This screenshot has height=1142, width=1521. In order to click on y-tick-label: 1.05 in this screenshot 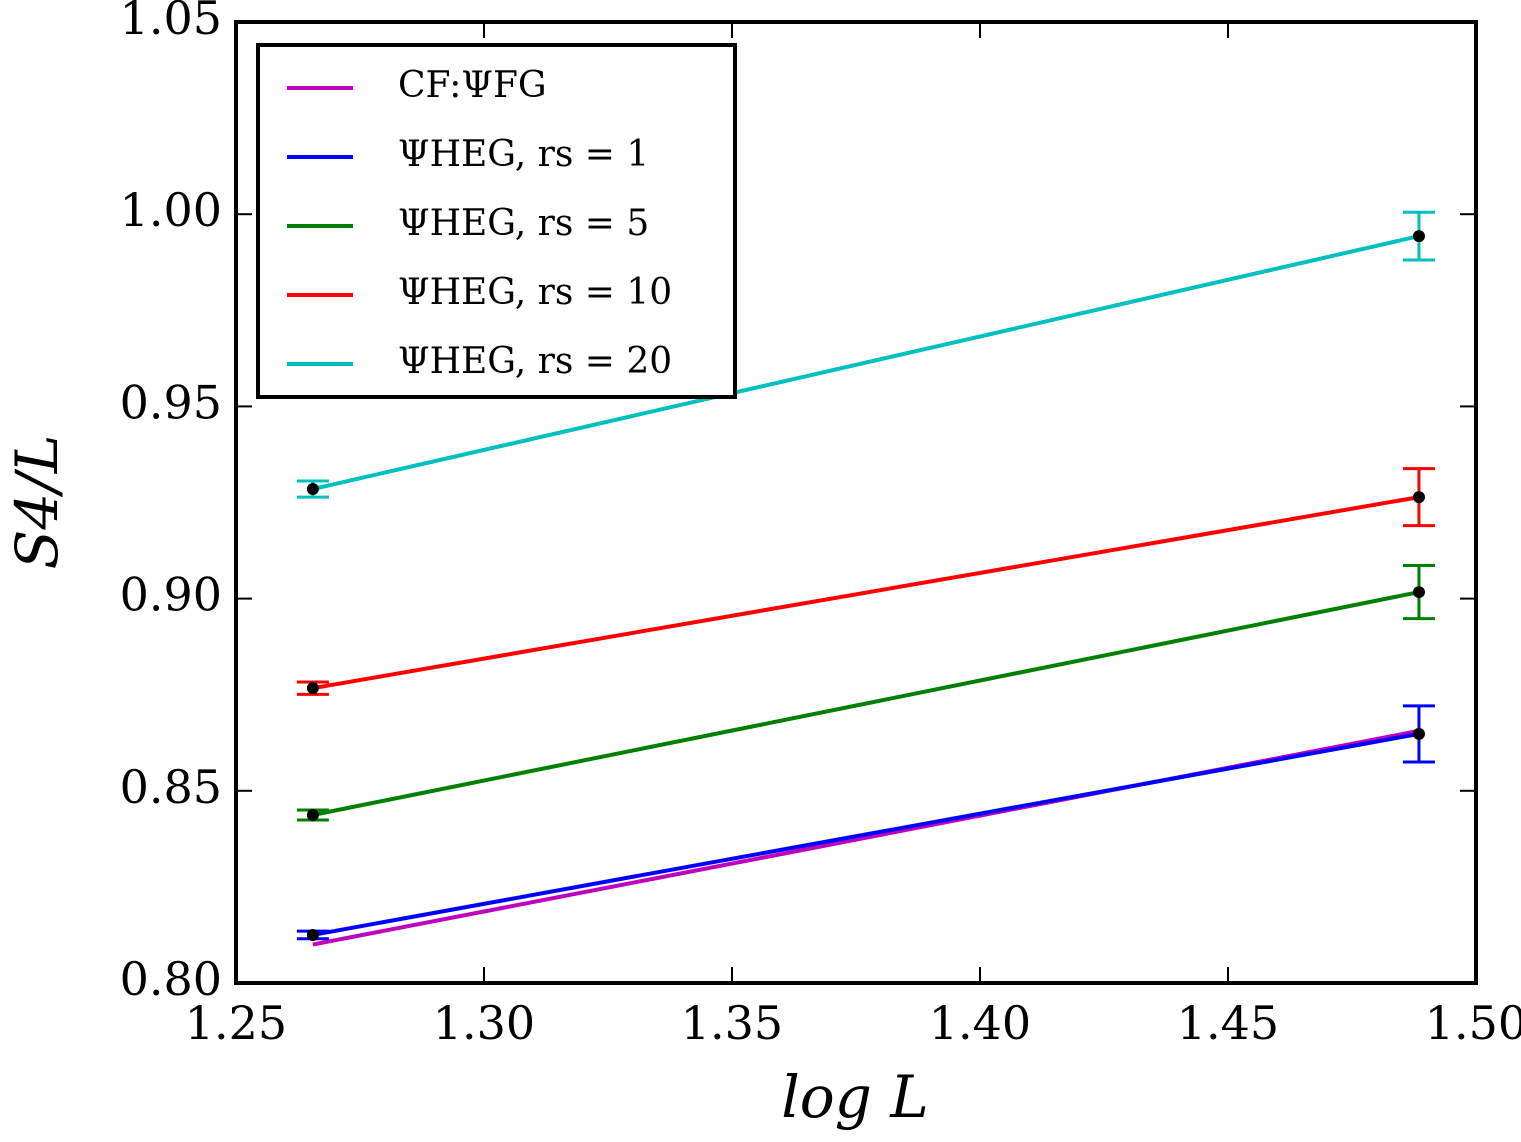, I will do `click(171, 22)`.